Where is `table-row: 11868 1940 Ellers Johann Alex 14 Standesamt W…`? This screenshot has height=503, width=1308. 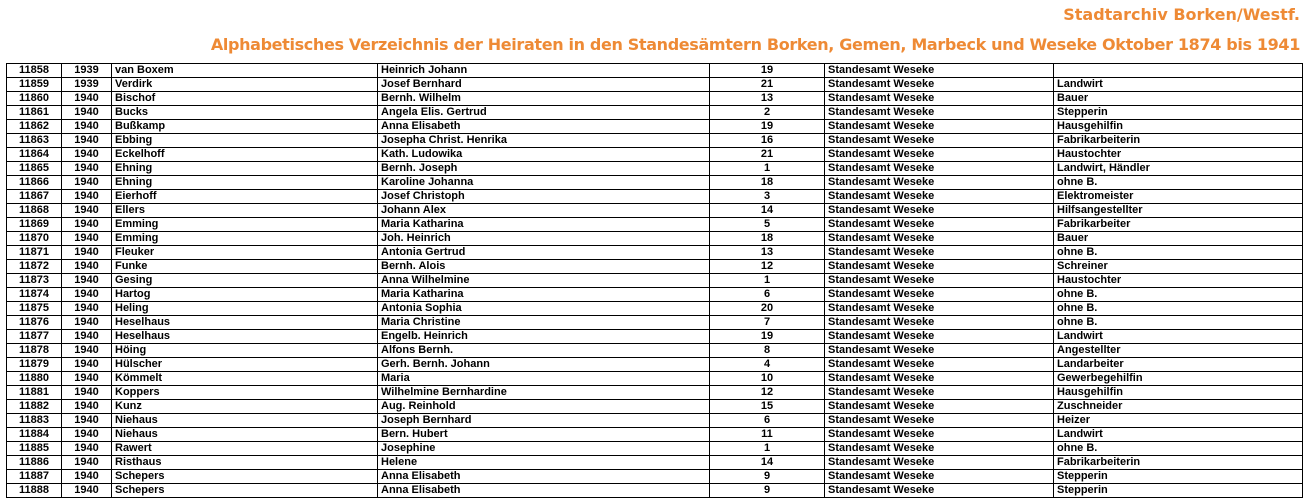 table-row: 11868 1940 Ellers Johann Alex 14 Standesamt W… is located at coordinates (654, 210).